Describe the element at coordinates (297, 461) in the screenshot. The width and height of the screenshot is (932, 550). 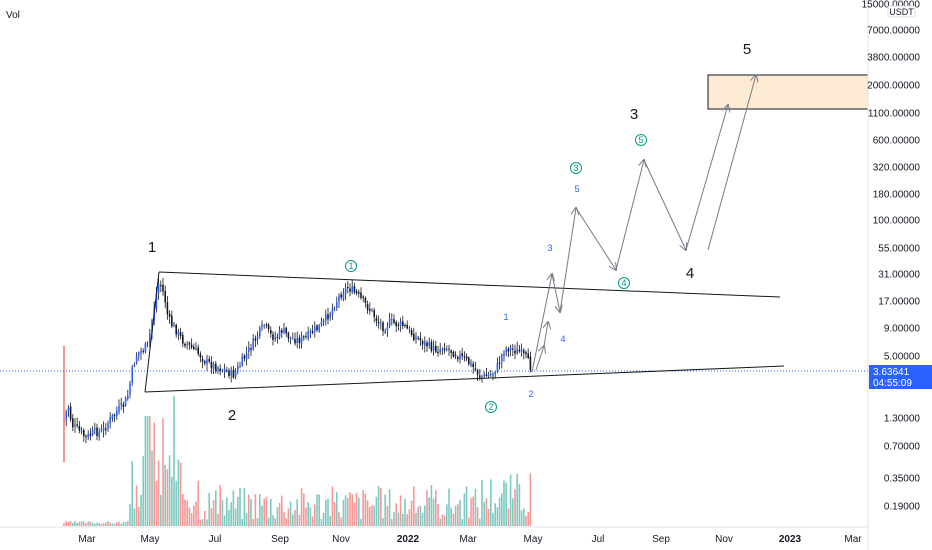
I see `volume-bars` at that location.